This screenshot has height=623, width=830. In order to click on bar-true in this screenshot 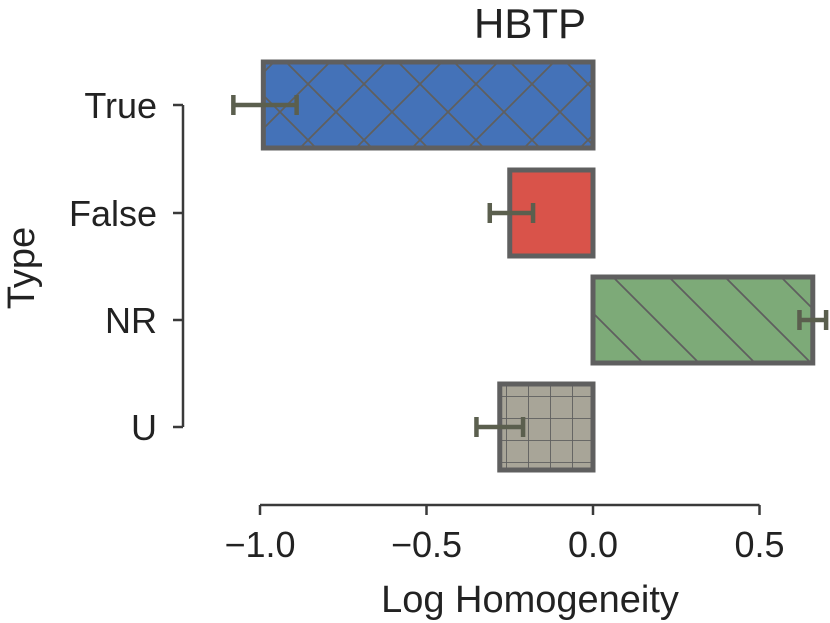, I will do `click(428, 105)`.